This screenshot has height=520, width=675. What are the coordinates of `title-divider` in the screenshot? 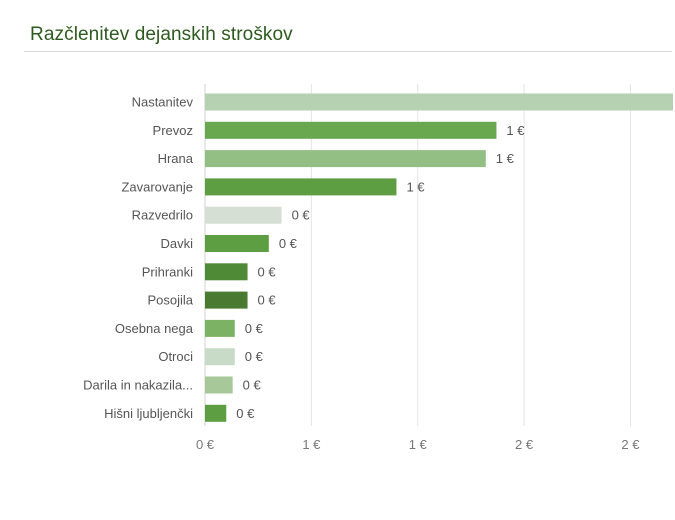 It's located at (348, 51).